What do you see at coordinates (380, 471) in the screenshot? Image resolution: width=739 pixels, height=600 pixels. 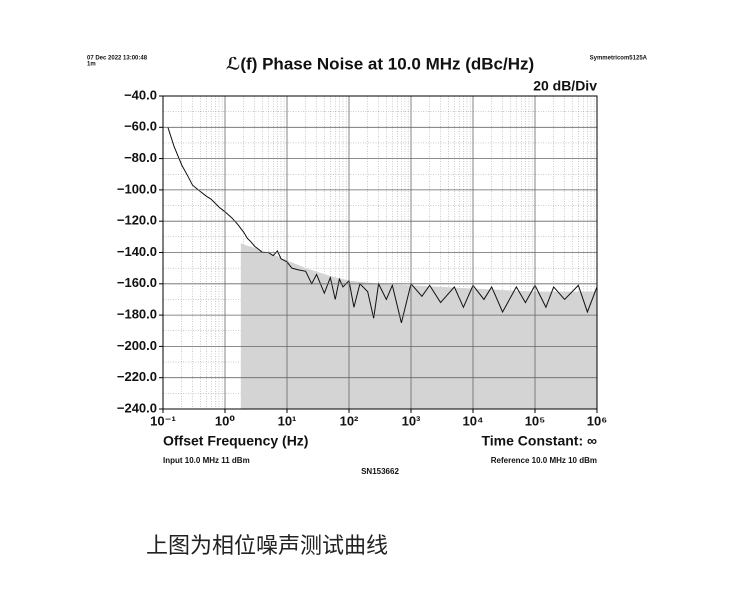 I see `serial-number: SN153662` at bounding box center [380, 471].